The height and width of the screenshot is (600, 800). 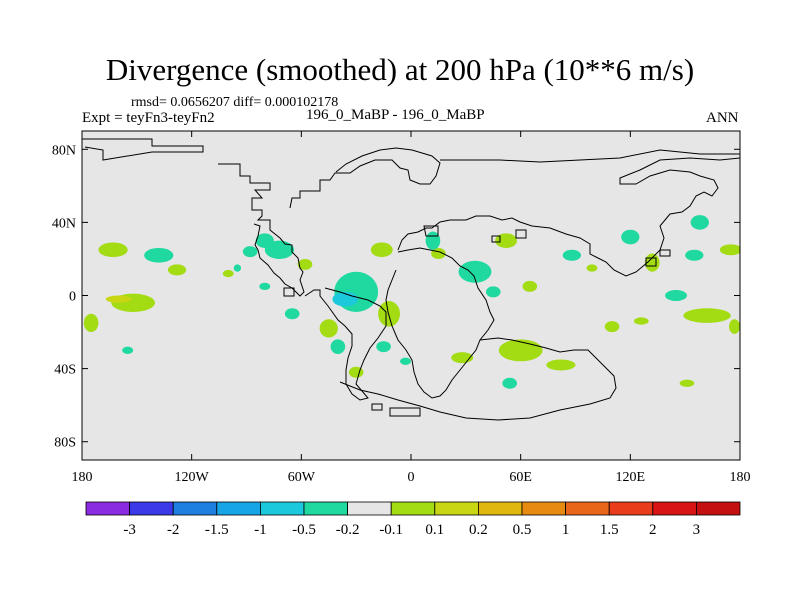 What do you see at coordinates (365, 178) in the screenshot?
I see `coastline-greenland` at bounding box center [365, 178].